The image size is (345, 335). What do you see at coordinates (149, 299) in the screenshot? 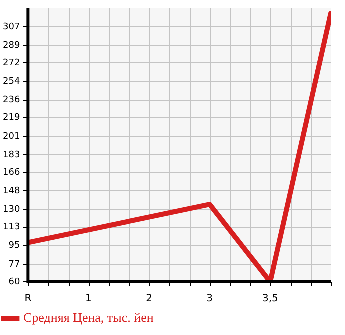
I see `x-tick-label: 2` at bounding box center [149, 299].